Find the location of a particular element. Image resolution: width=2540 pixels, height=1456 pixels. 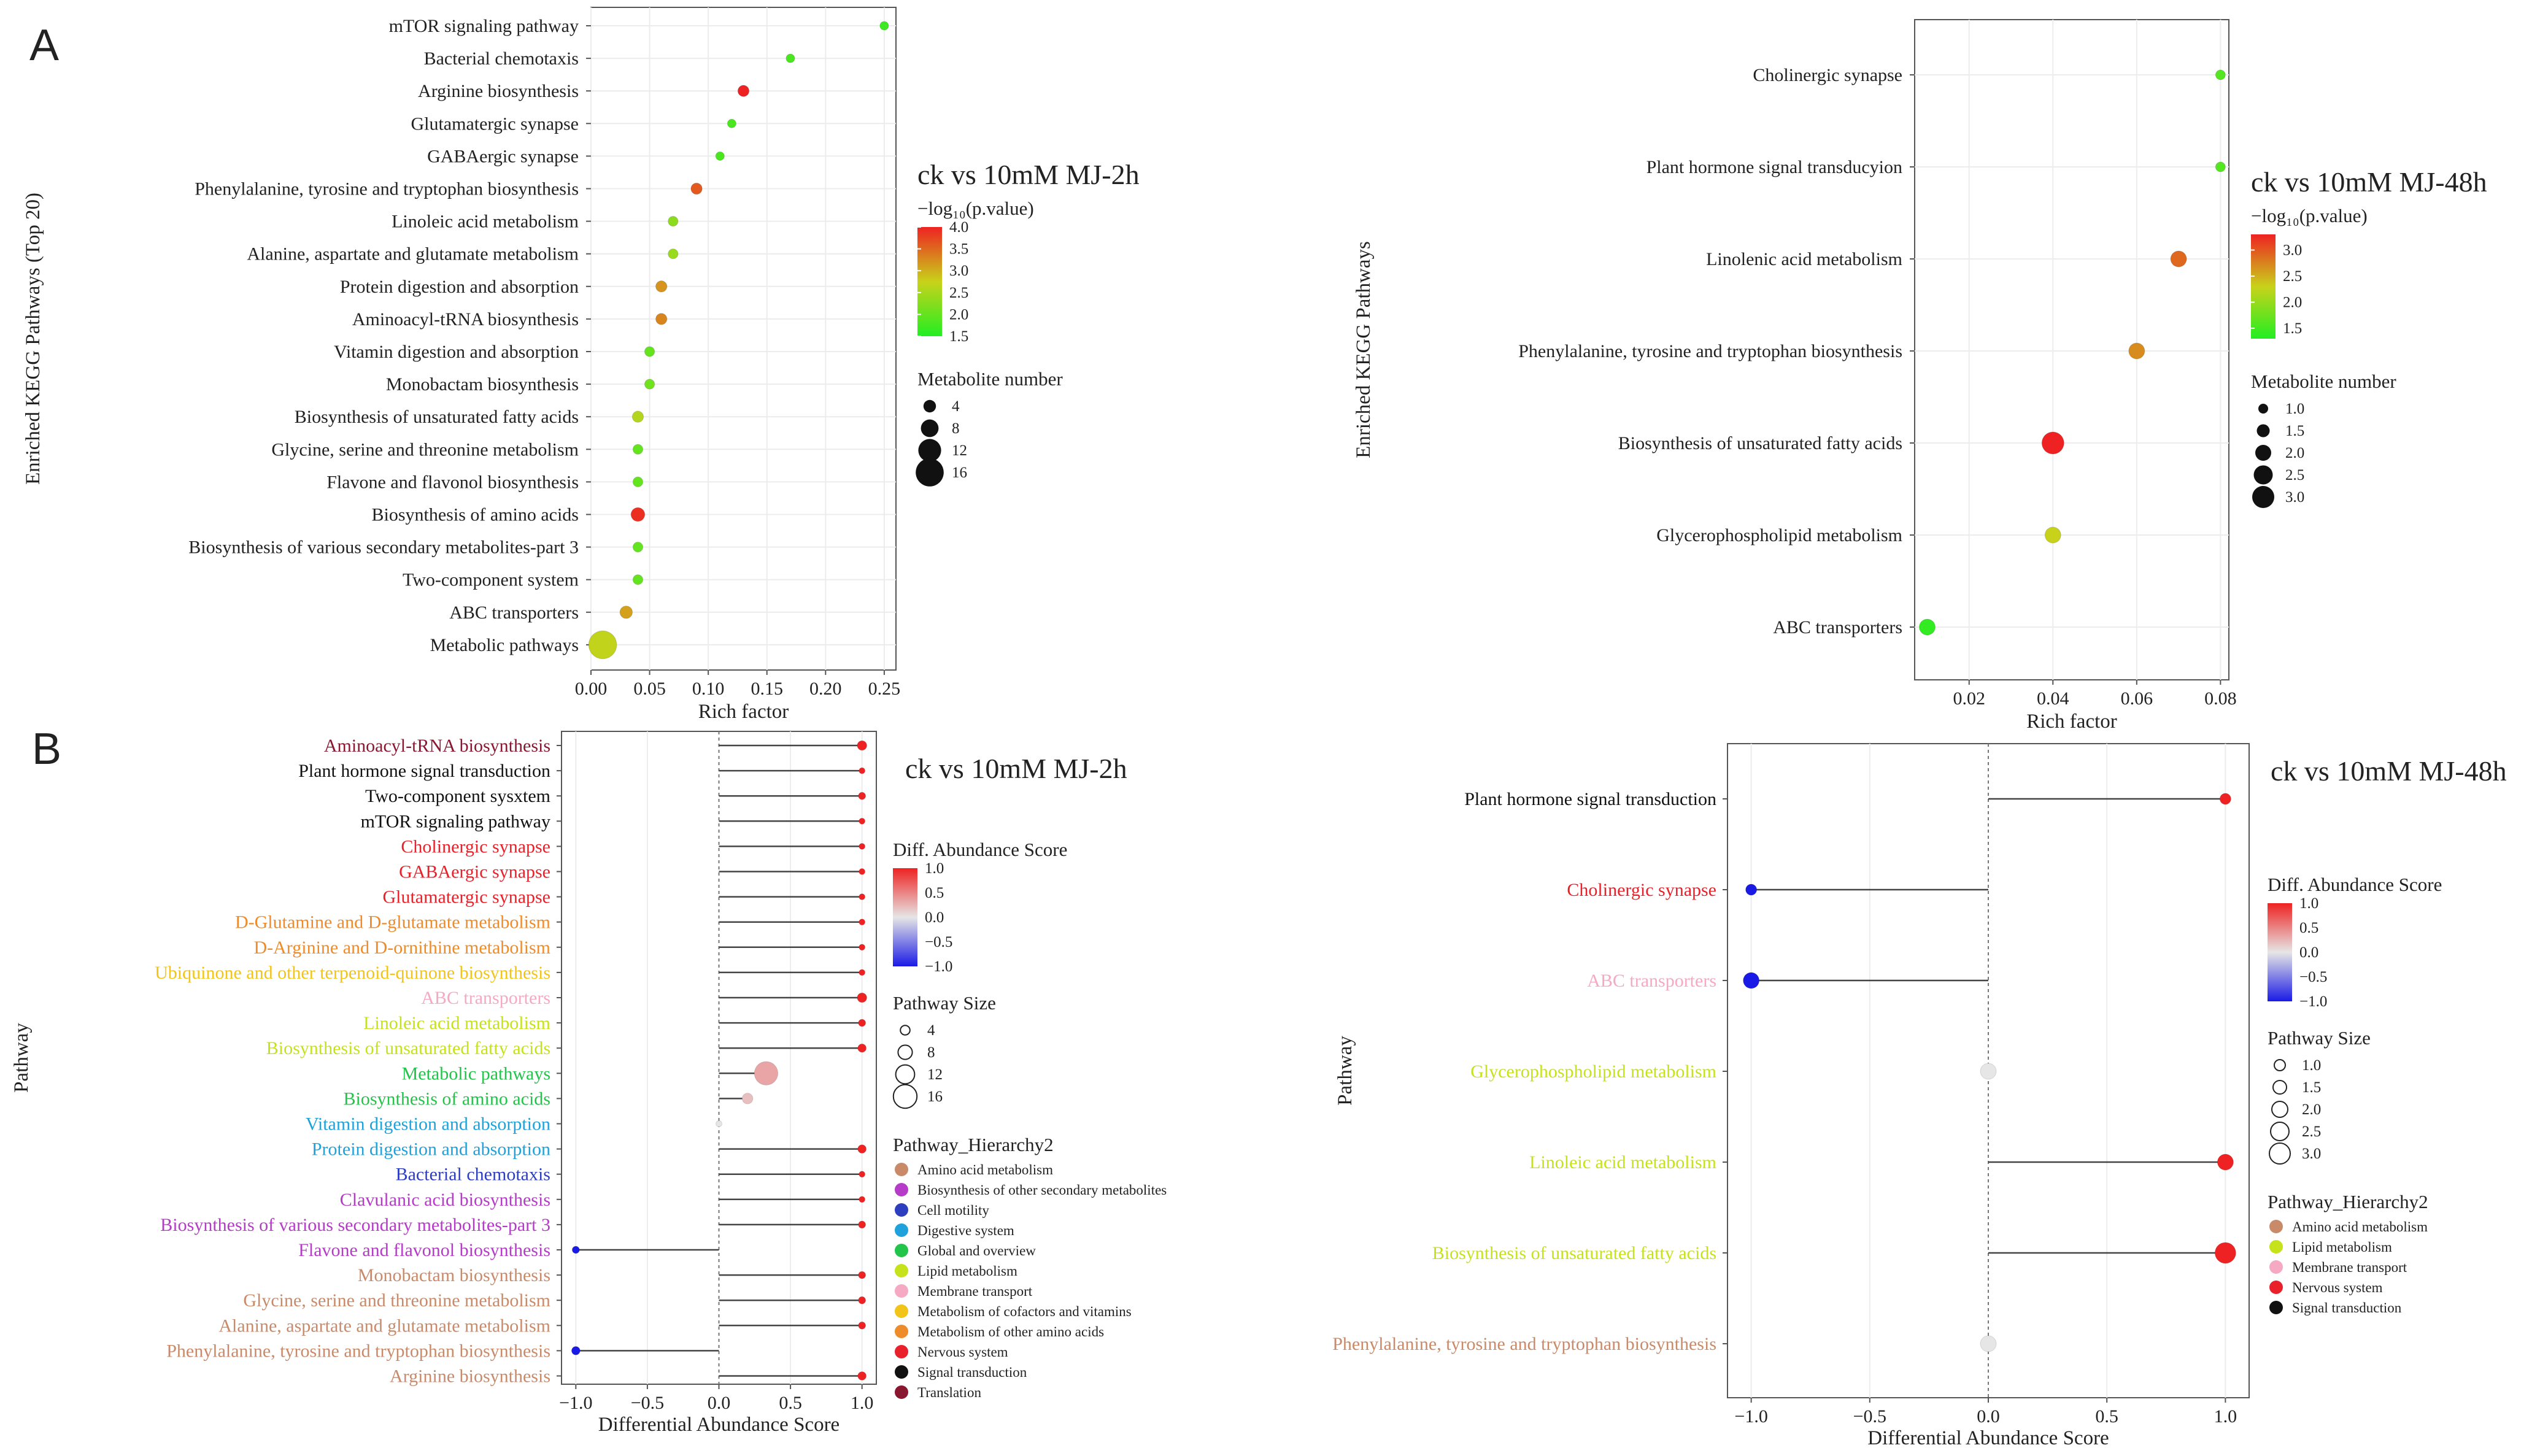

y-axis-title: Enriched KEGG Pathways is located at coordinates (1364, 349).